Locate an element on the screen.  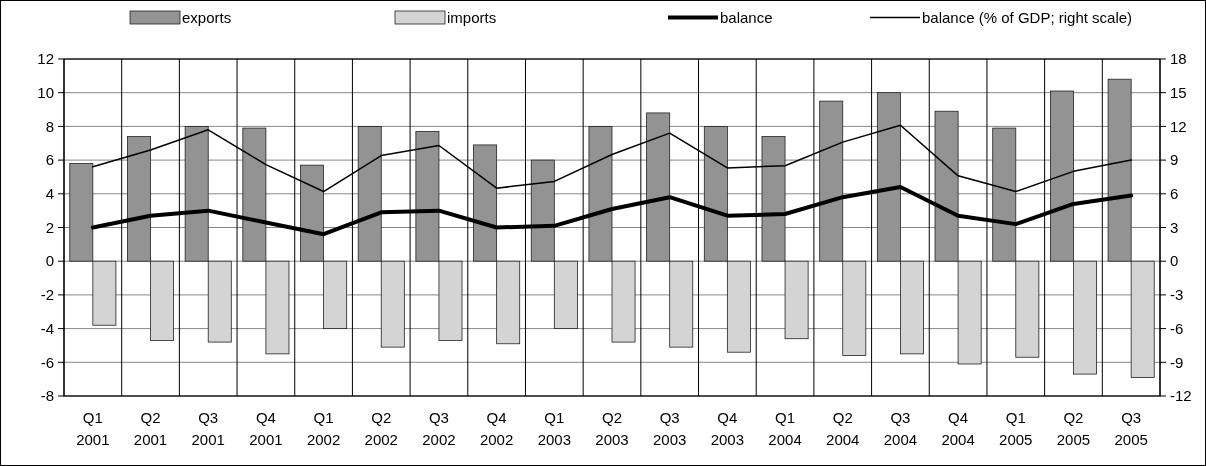
y2-tick-label: -6 is located at coordinates (1177, 328).